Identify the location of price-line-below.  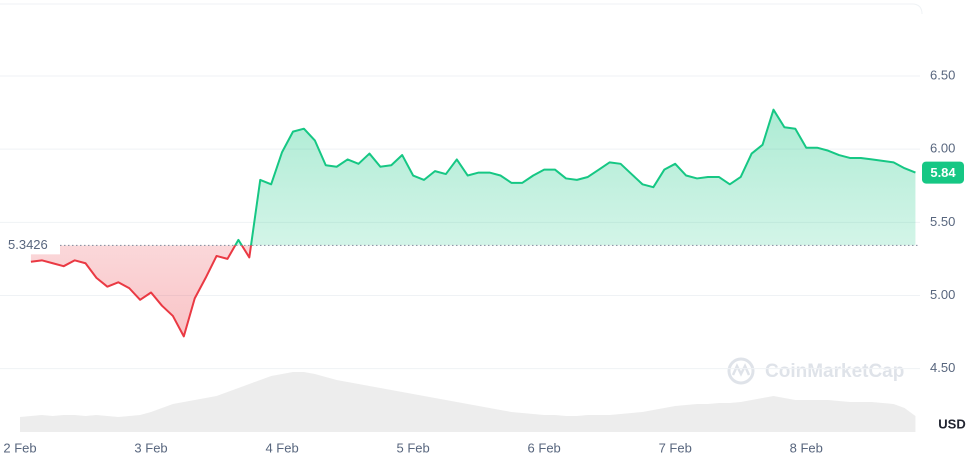
(141, 291).